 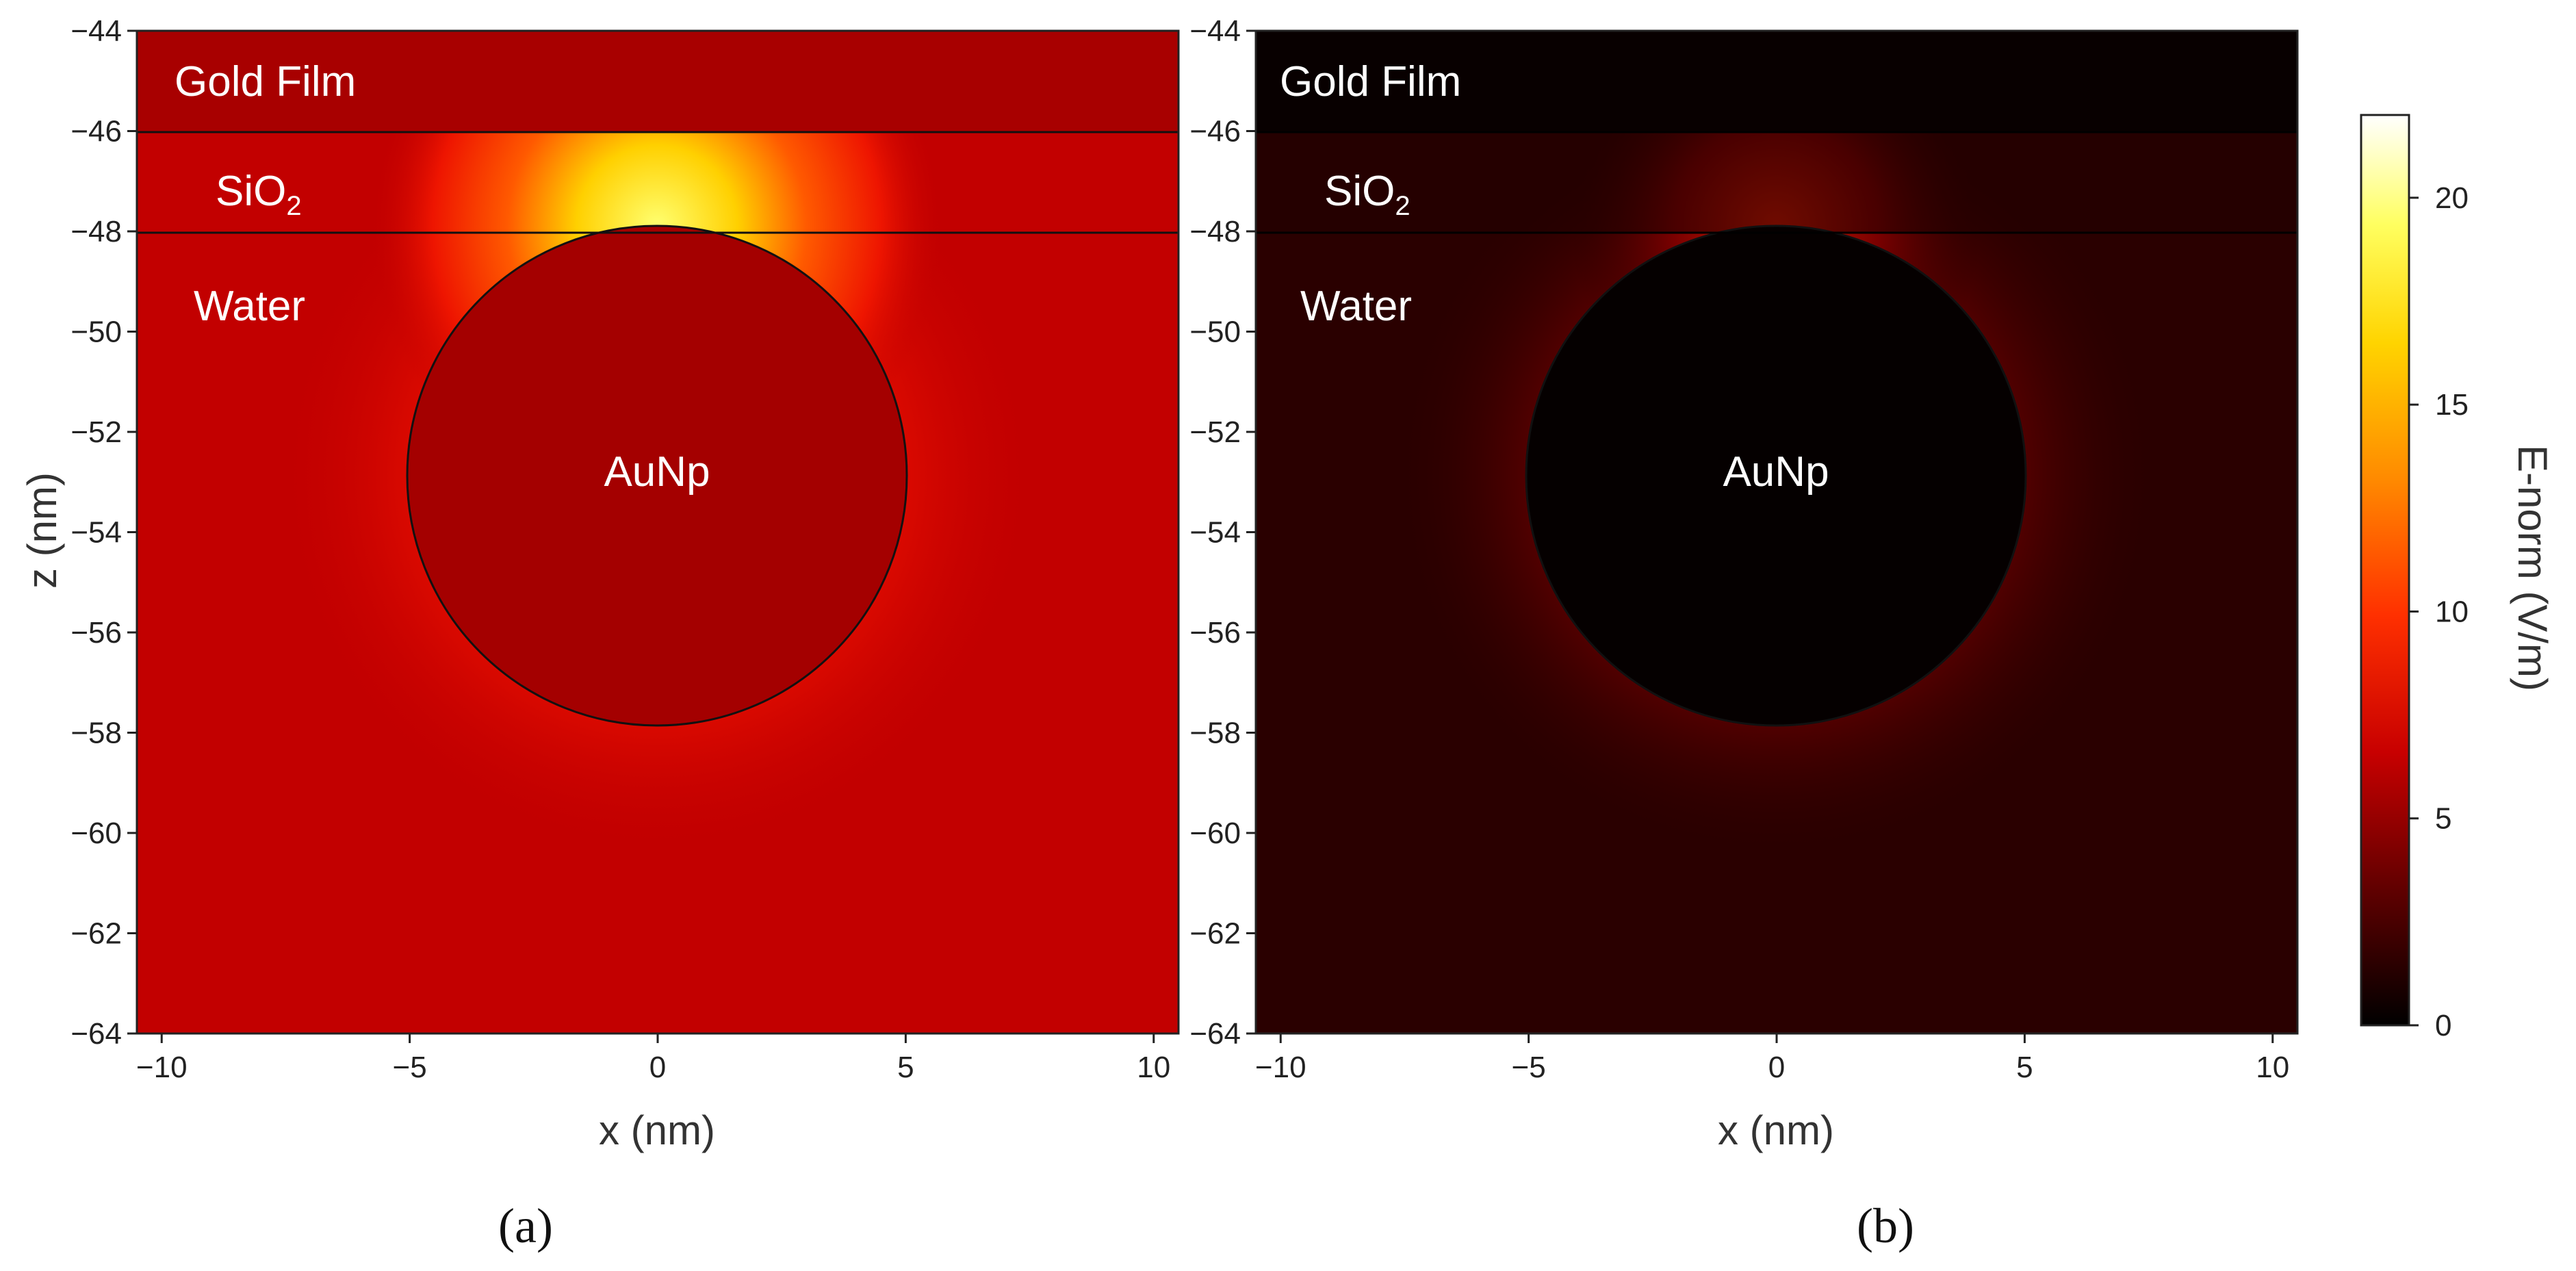 I want to click on panel-b-label-aunp: AuNp, so click(x=1776, y=472).